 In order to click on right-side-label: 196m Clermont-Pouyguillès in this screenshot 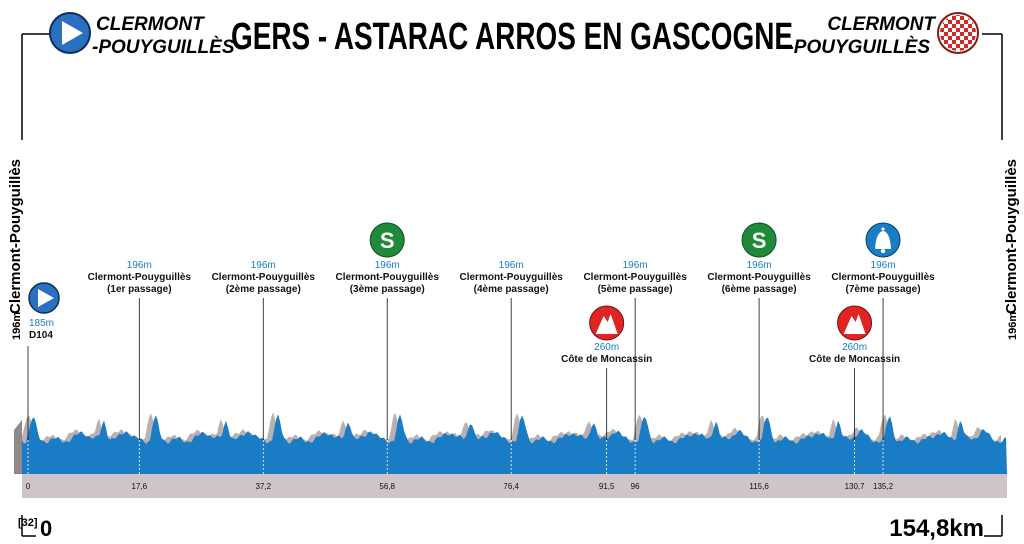, I will do `click(1011, 249)`.